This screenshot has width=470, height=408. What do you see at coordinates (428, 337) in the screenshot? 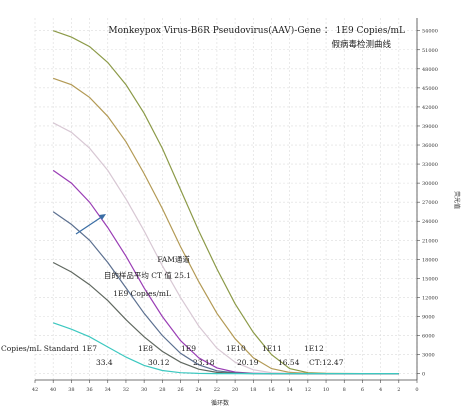
I see `y-tick-label: 6000` at bounding box center [428, 337].